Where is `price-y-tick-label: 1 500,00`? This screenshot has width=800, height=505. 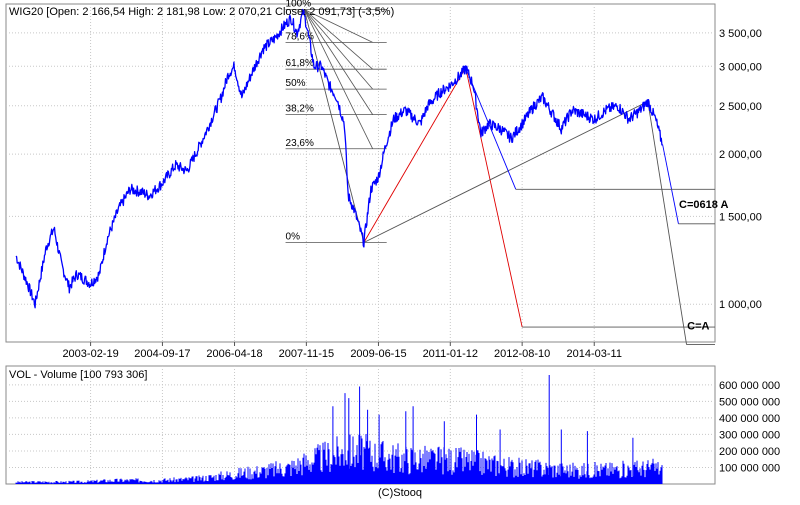 price-y-tick-label: 1 500,00 is located at coordinates (740, 217).